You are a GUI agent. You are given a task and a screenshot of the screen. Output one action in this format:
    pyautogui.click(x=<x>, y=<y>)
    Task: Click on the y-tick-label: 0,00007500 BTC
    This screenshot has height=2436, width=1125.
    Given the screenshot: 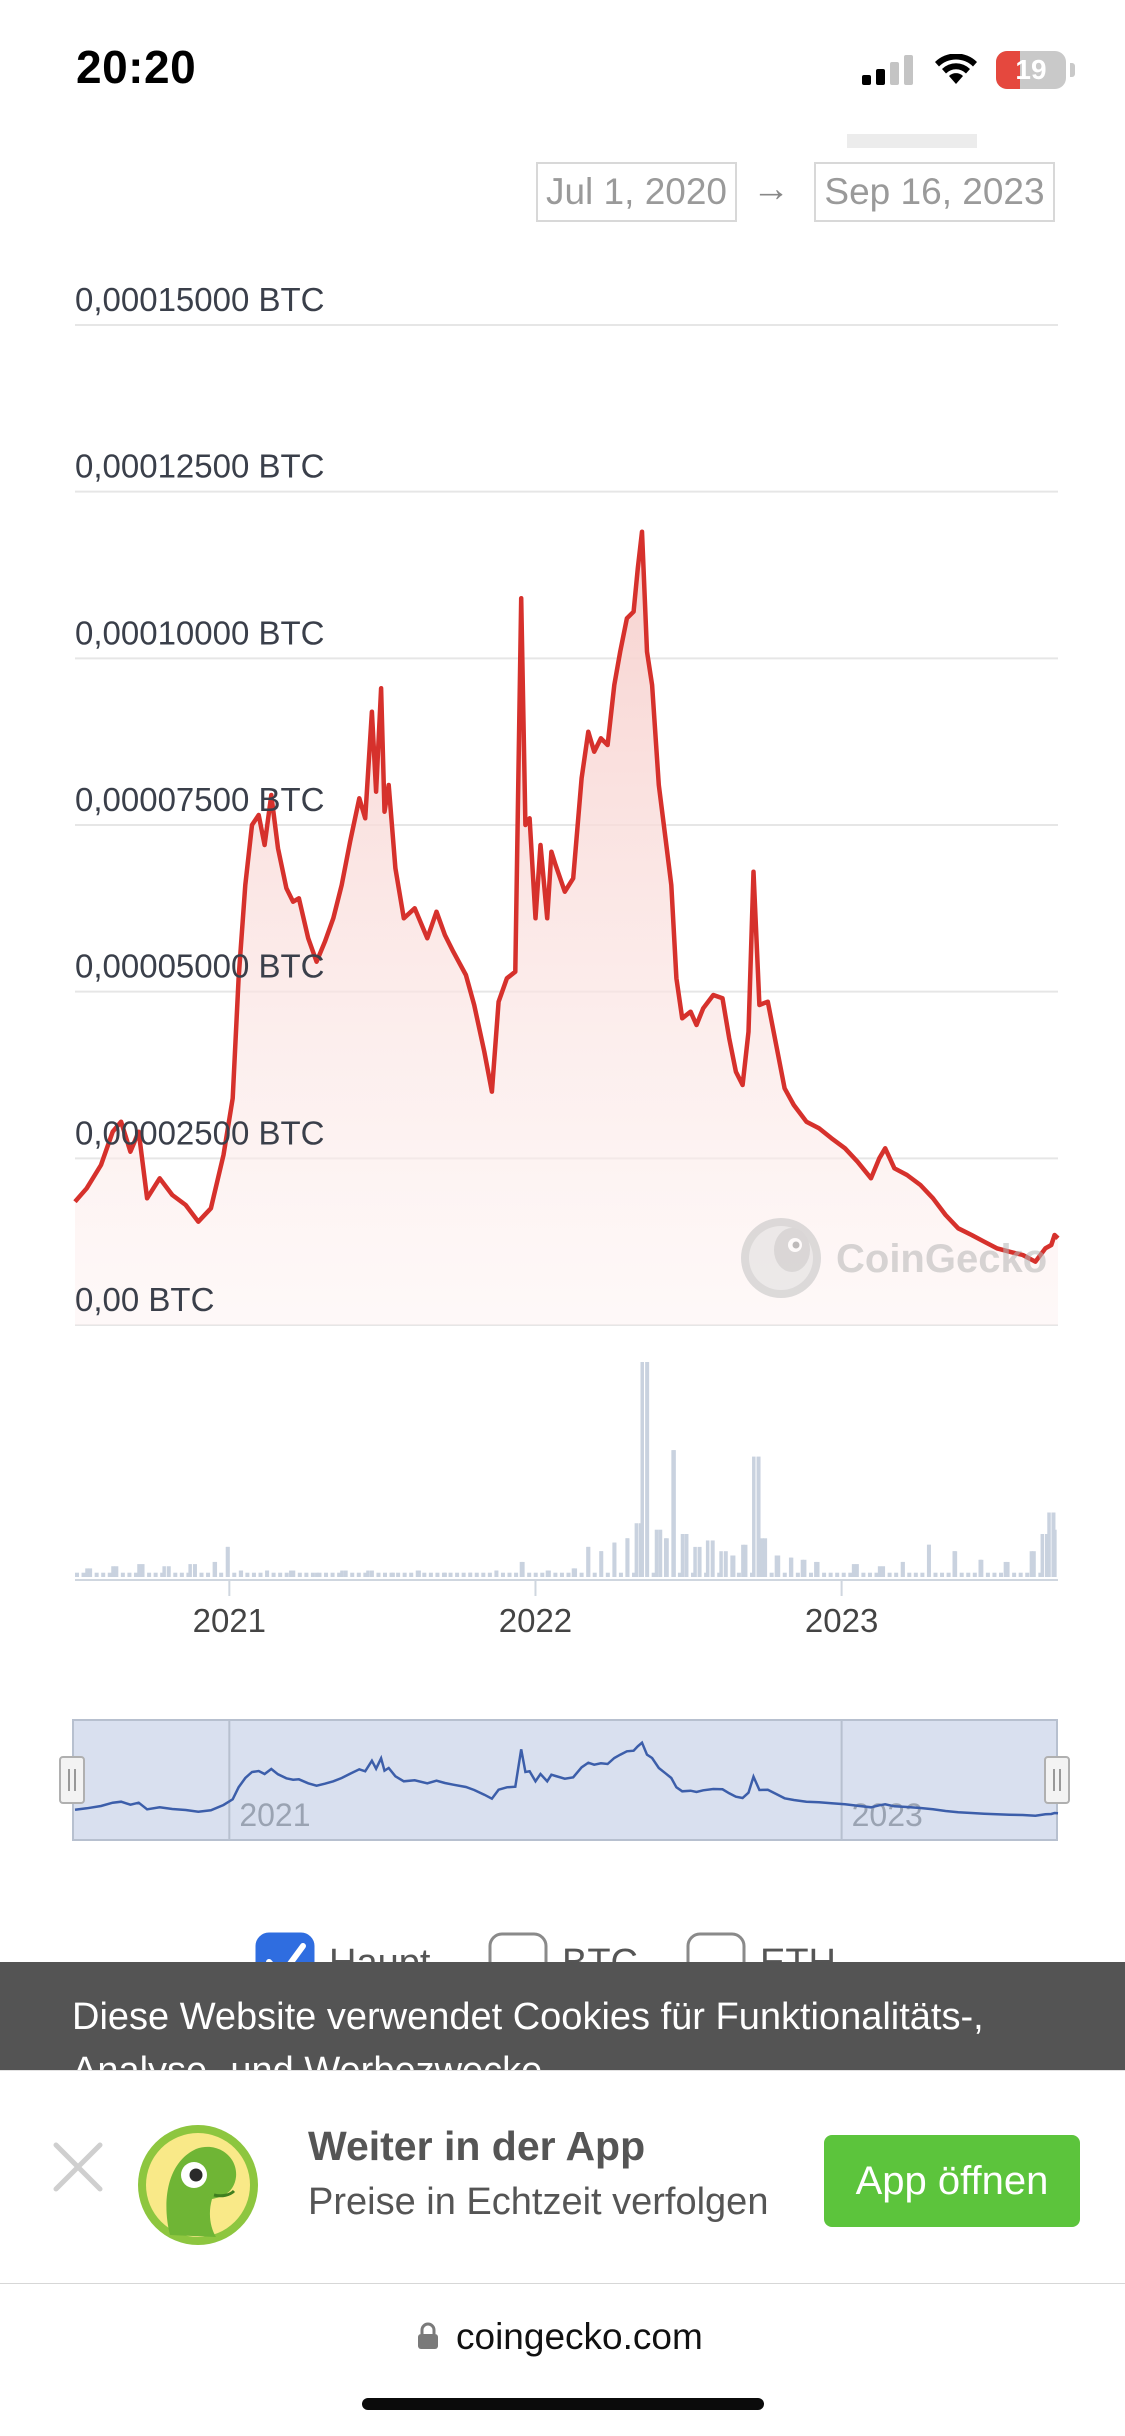 What is the action you would take?
    pyautogui.click(x=200, y=799)
    